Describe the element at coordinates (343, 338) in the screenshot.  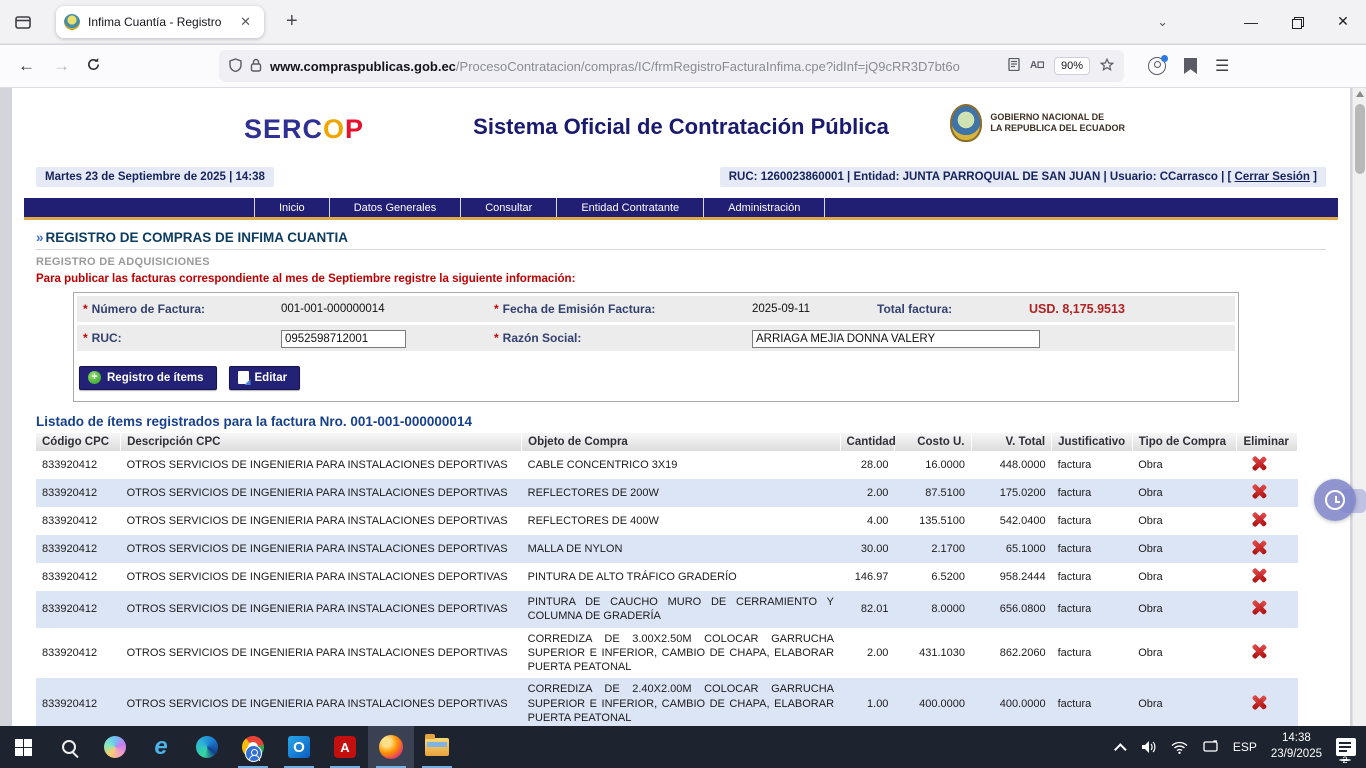
I see `ruc-input` at that location.